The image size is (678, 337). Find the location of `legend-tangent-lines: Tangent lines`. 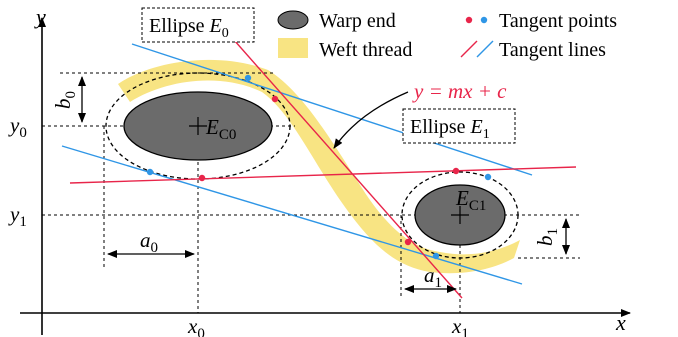

legend-tangent-lines: Tangent lines is located at coordinates (552, 50).